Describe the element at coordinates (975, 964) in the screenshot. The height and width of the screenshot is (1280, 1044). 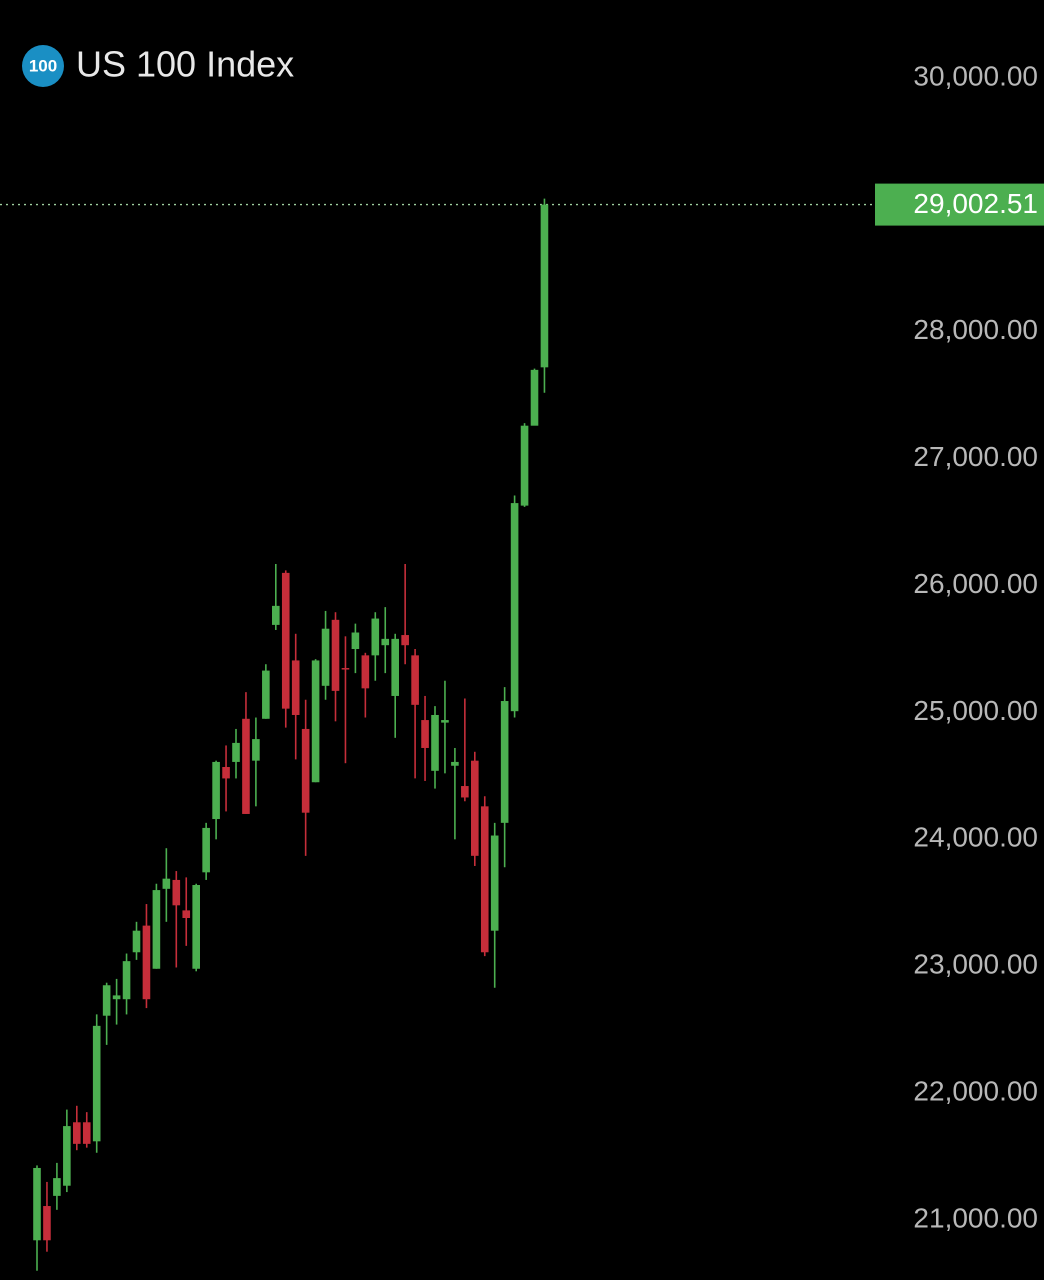
I see `y-tick-label: 23,000.00` at that location.